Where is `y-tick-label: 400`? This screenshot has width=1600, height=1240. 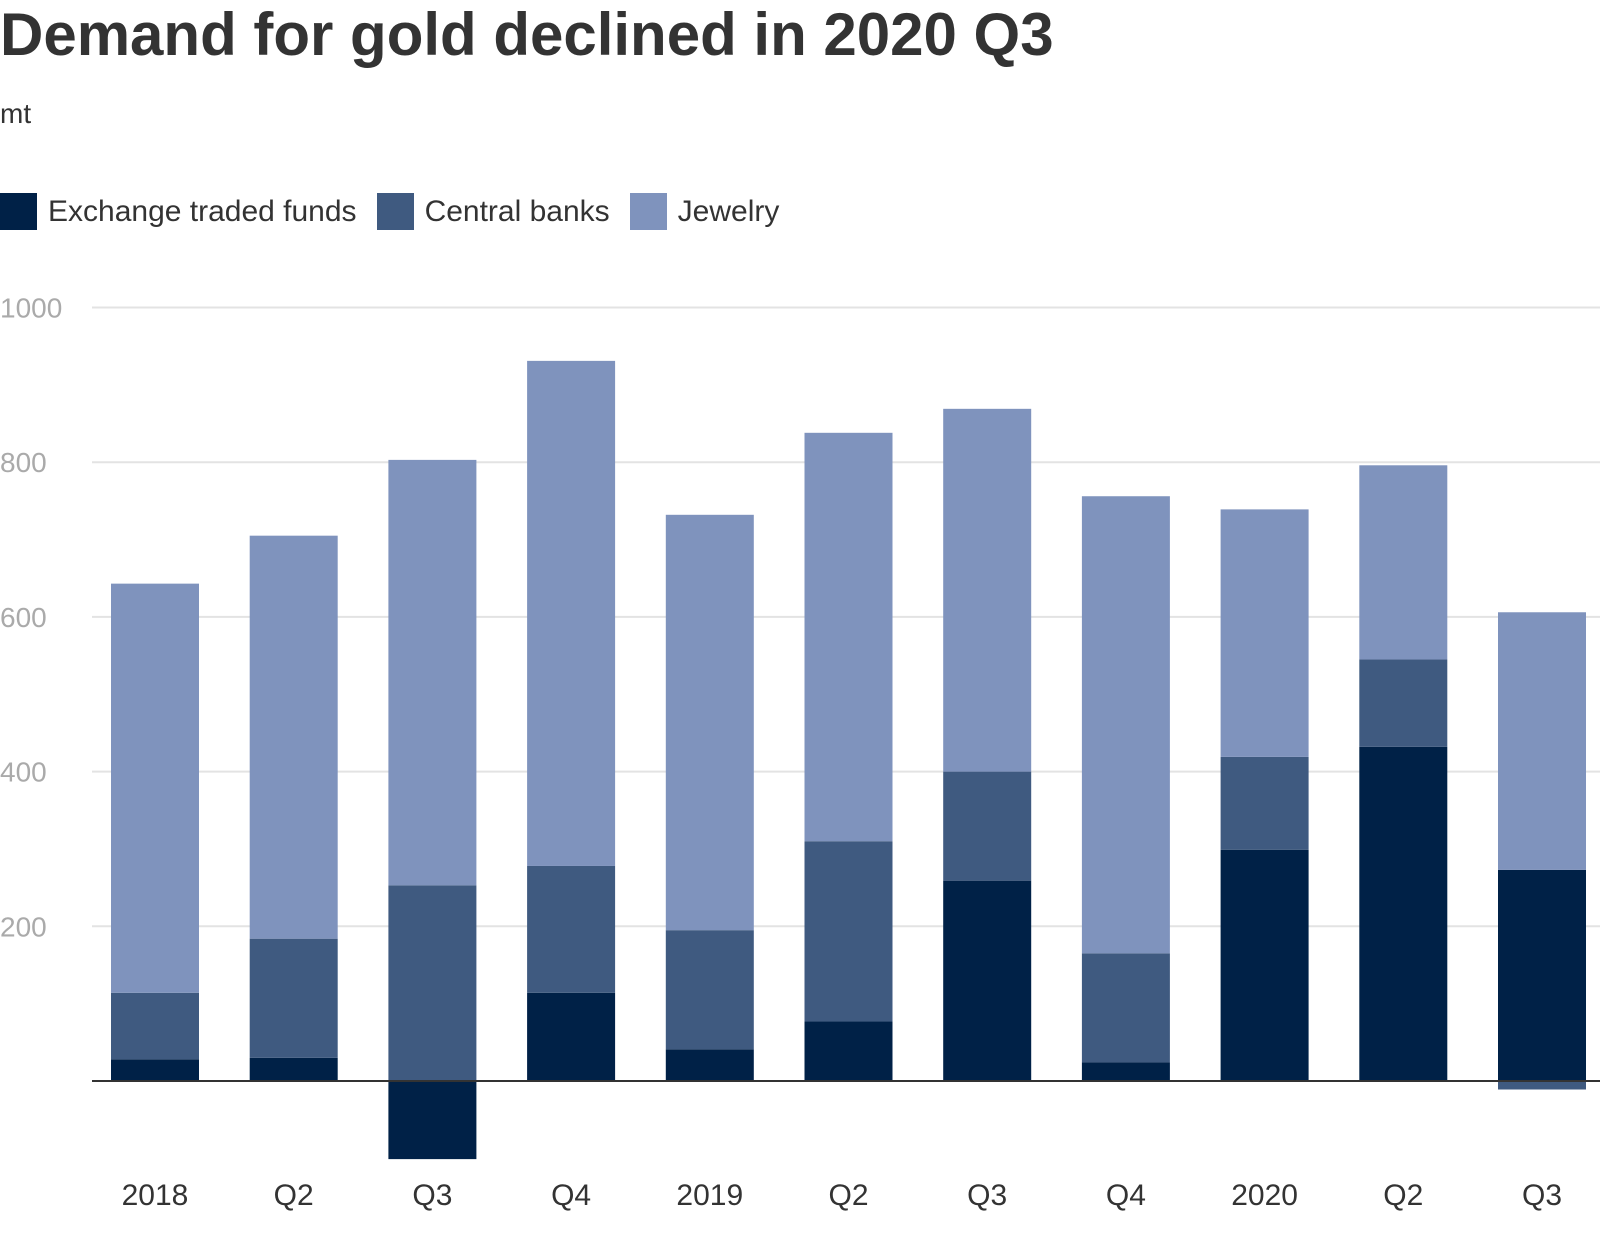
y-tick-label: 400 is located at coordinates (23, 772).